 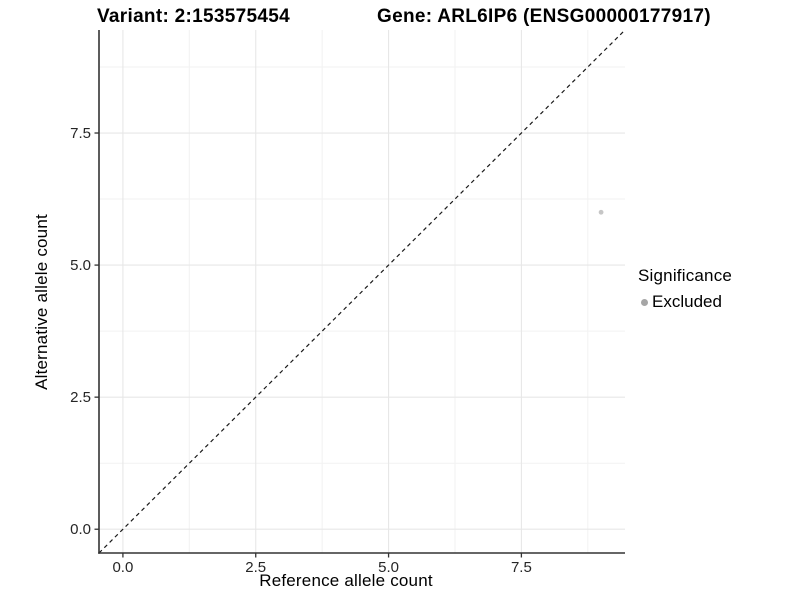 I want to click on data-point, so click(x=601, y=212).